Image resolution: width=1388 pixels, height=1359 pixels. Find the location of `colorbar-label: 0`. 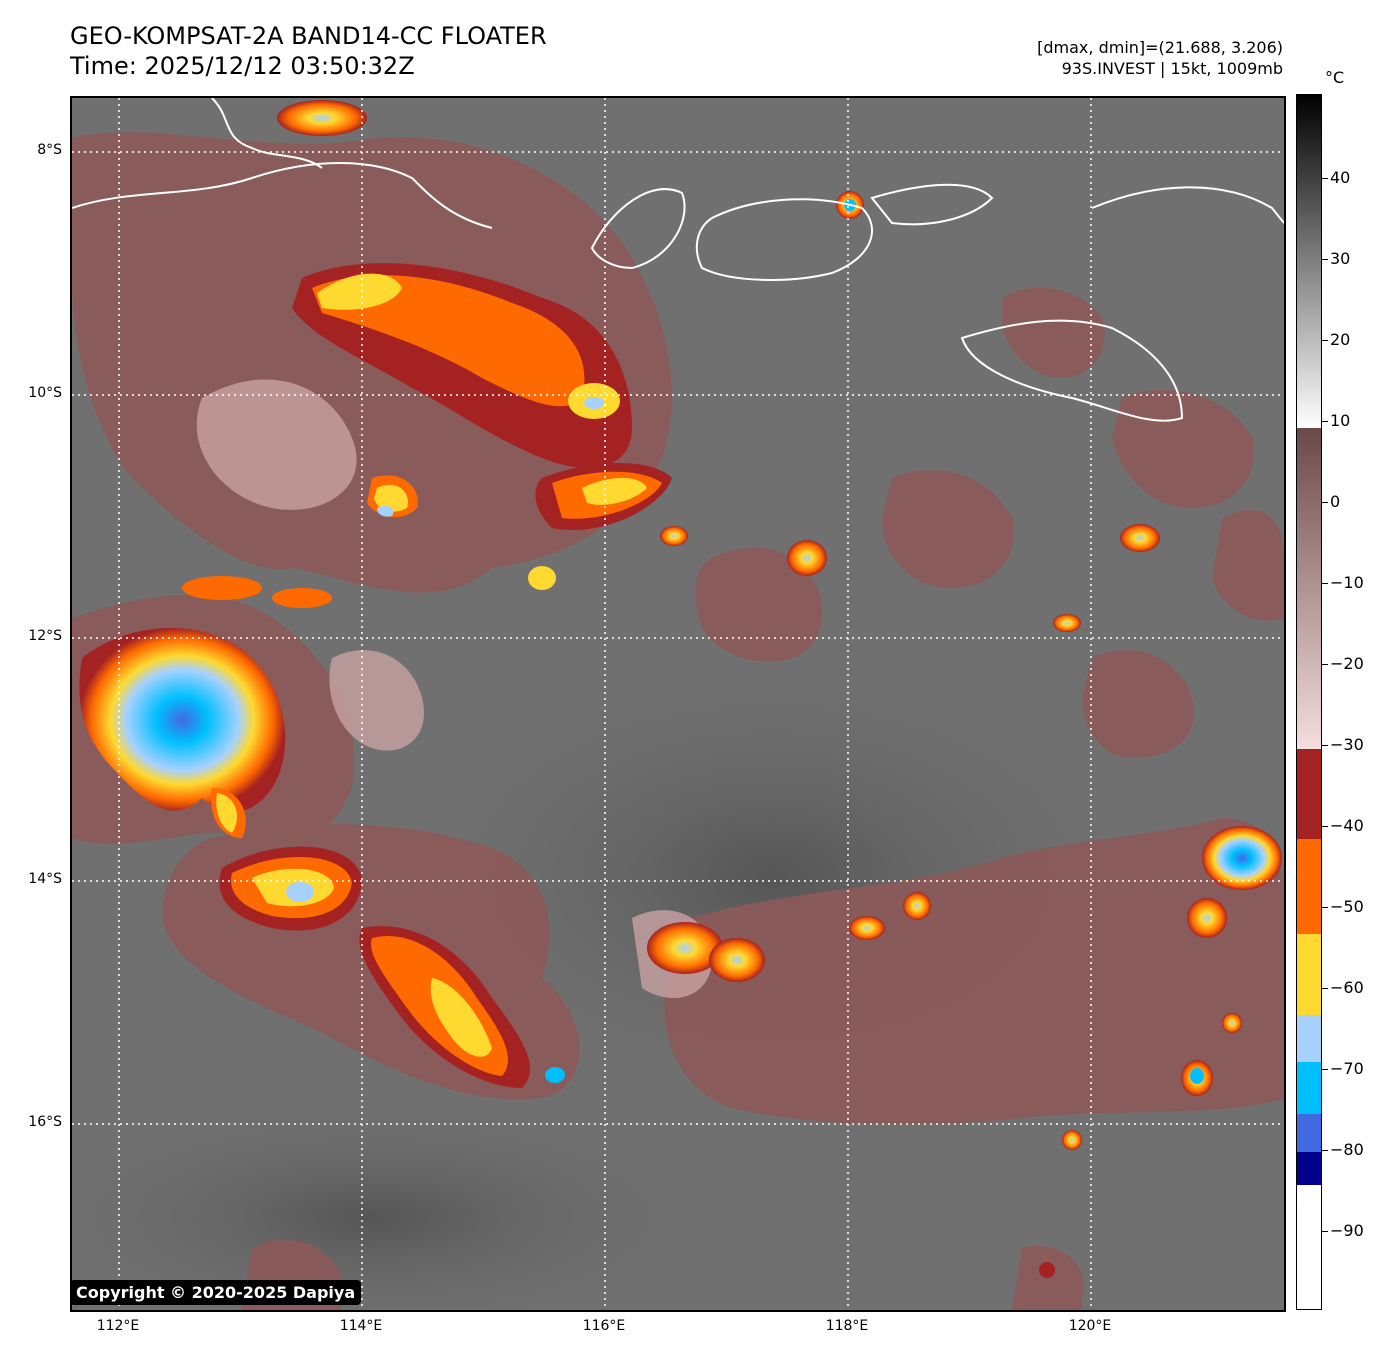

colorbar-label: 0 is located at coordinates (1335, 501).